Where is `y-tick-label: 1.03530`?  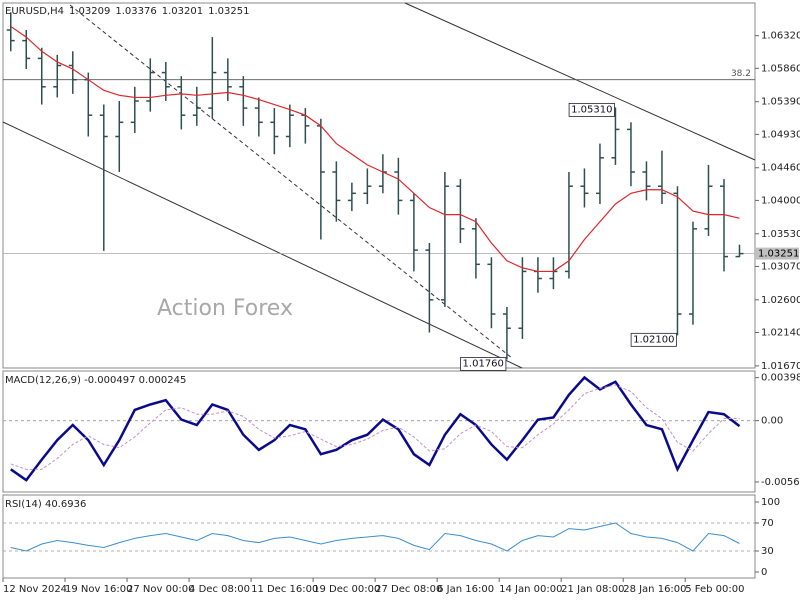 y-tick-label: 1.03530 is located at coordinates (780, 234).